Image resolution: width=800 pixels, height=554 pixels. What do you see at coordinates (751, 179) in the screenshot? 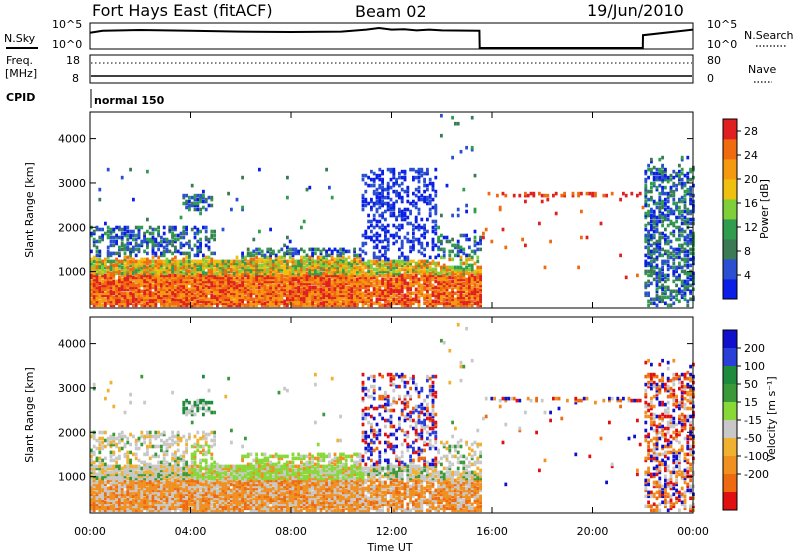
I see `power-cbar-tick-label: 20` at bounding box center [751, 179].